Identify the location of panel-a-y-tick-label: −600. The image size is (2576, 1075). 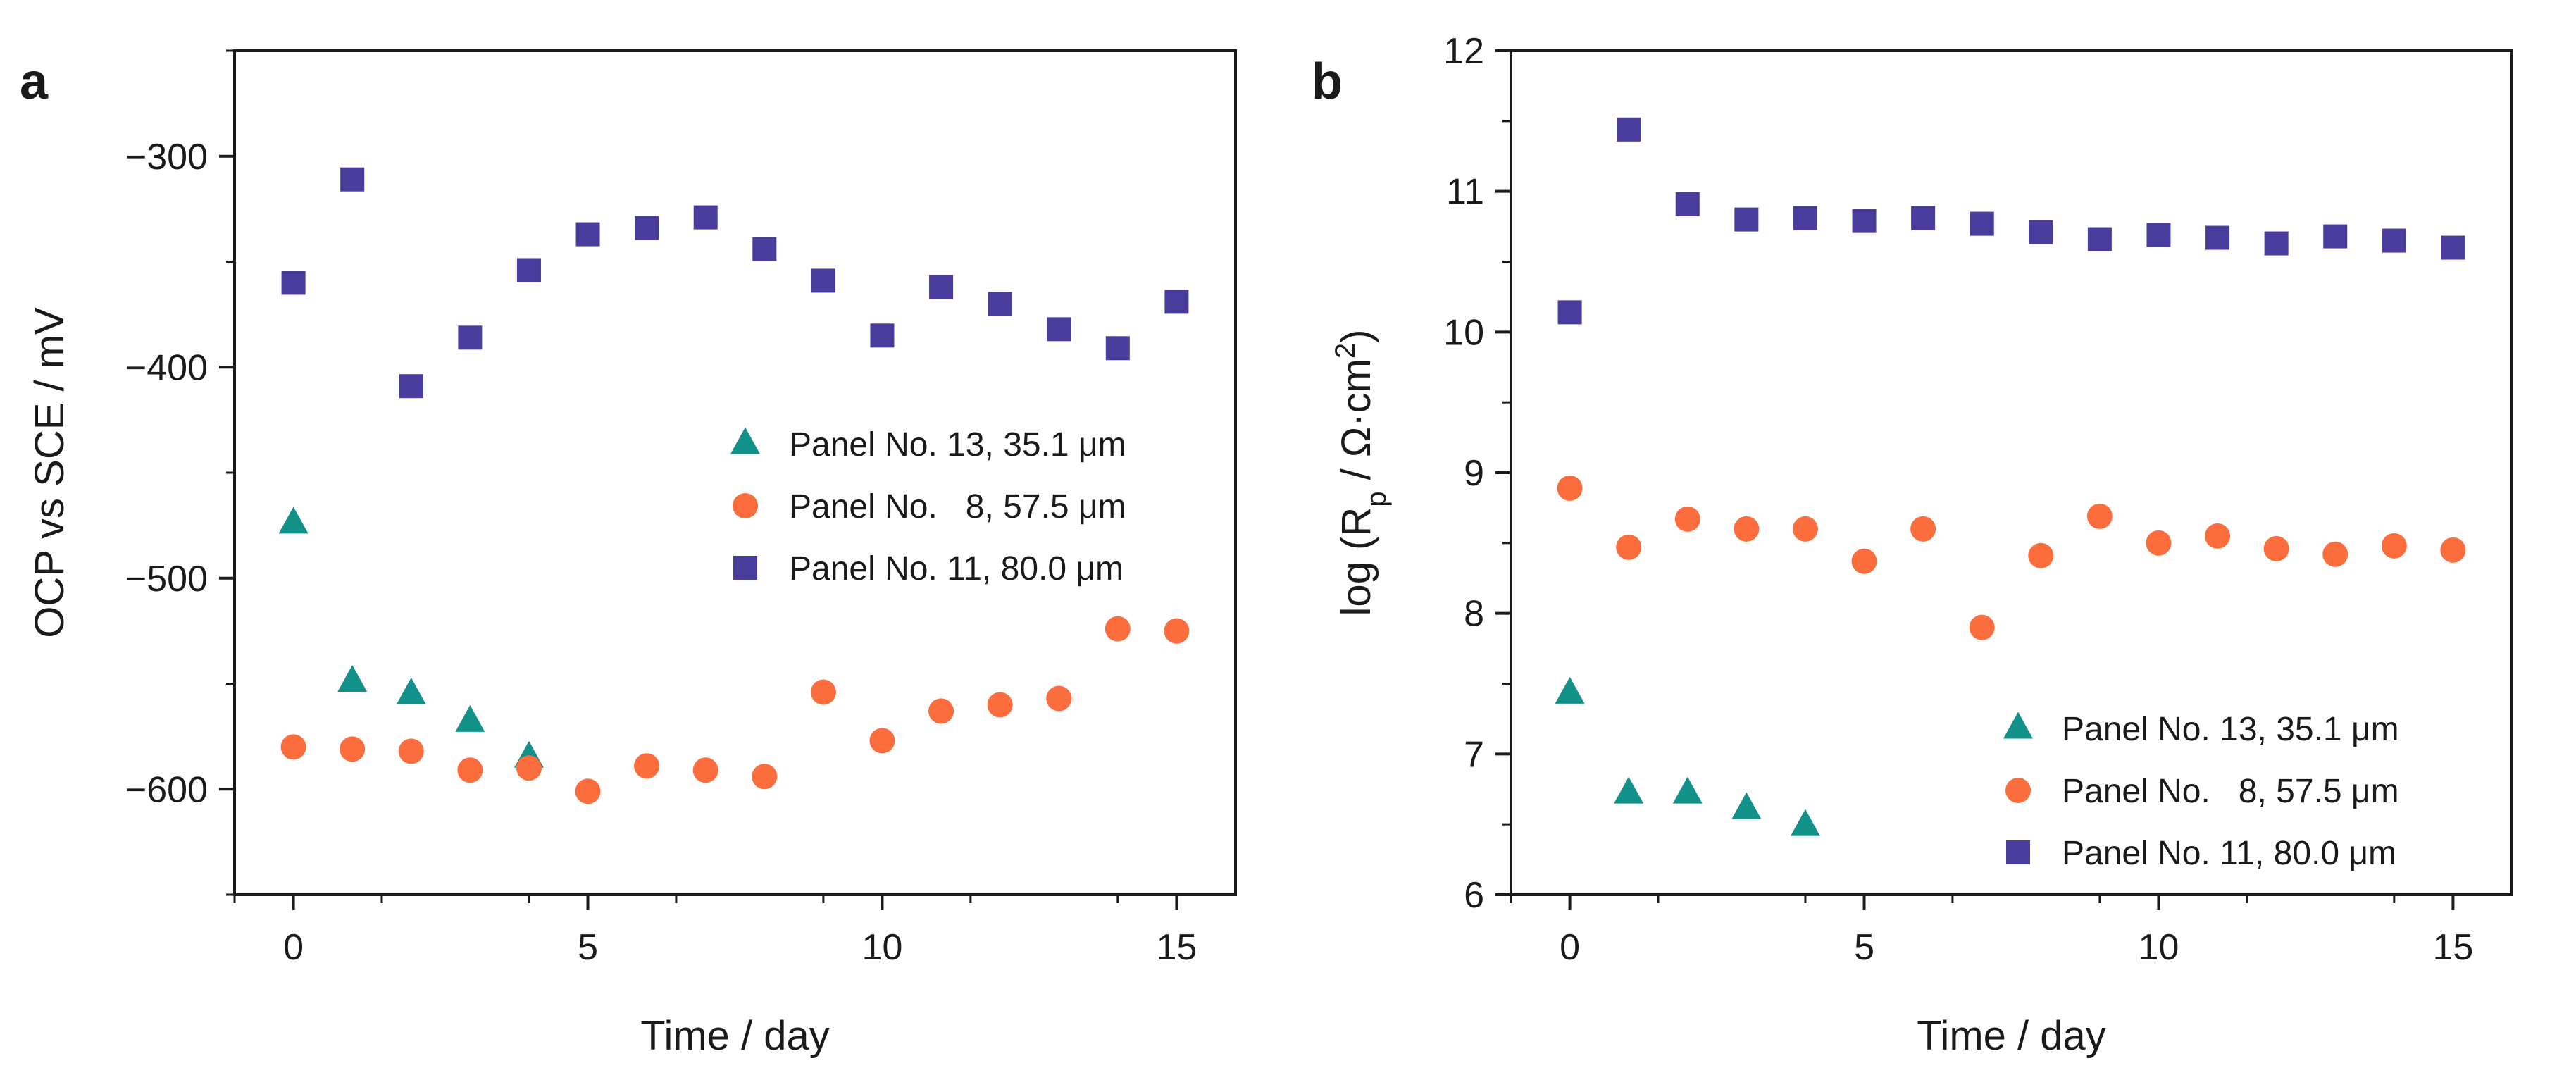
(166, 789).